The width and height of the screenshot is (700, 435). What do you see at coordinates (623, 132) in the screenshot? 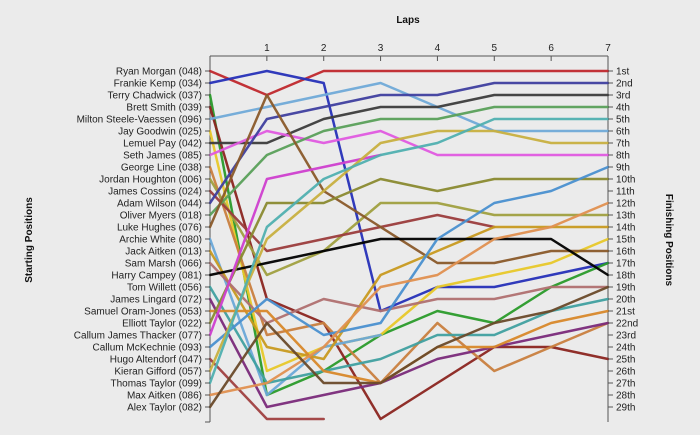
I see `finishing-position-label: 6th` at bounding box center [623, 132].